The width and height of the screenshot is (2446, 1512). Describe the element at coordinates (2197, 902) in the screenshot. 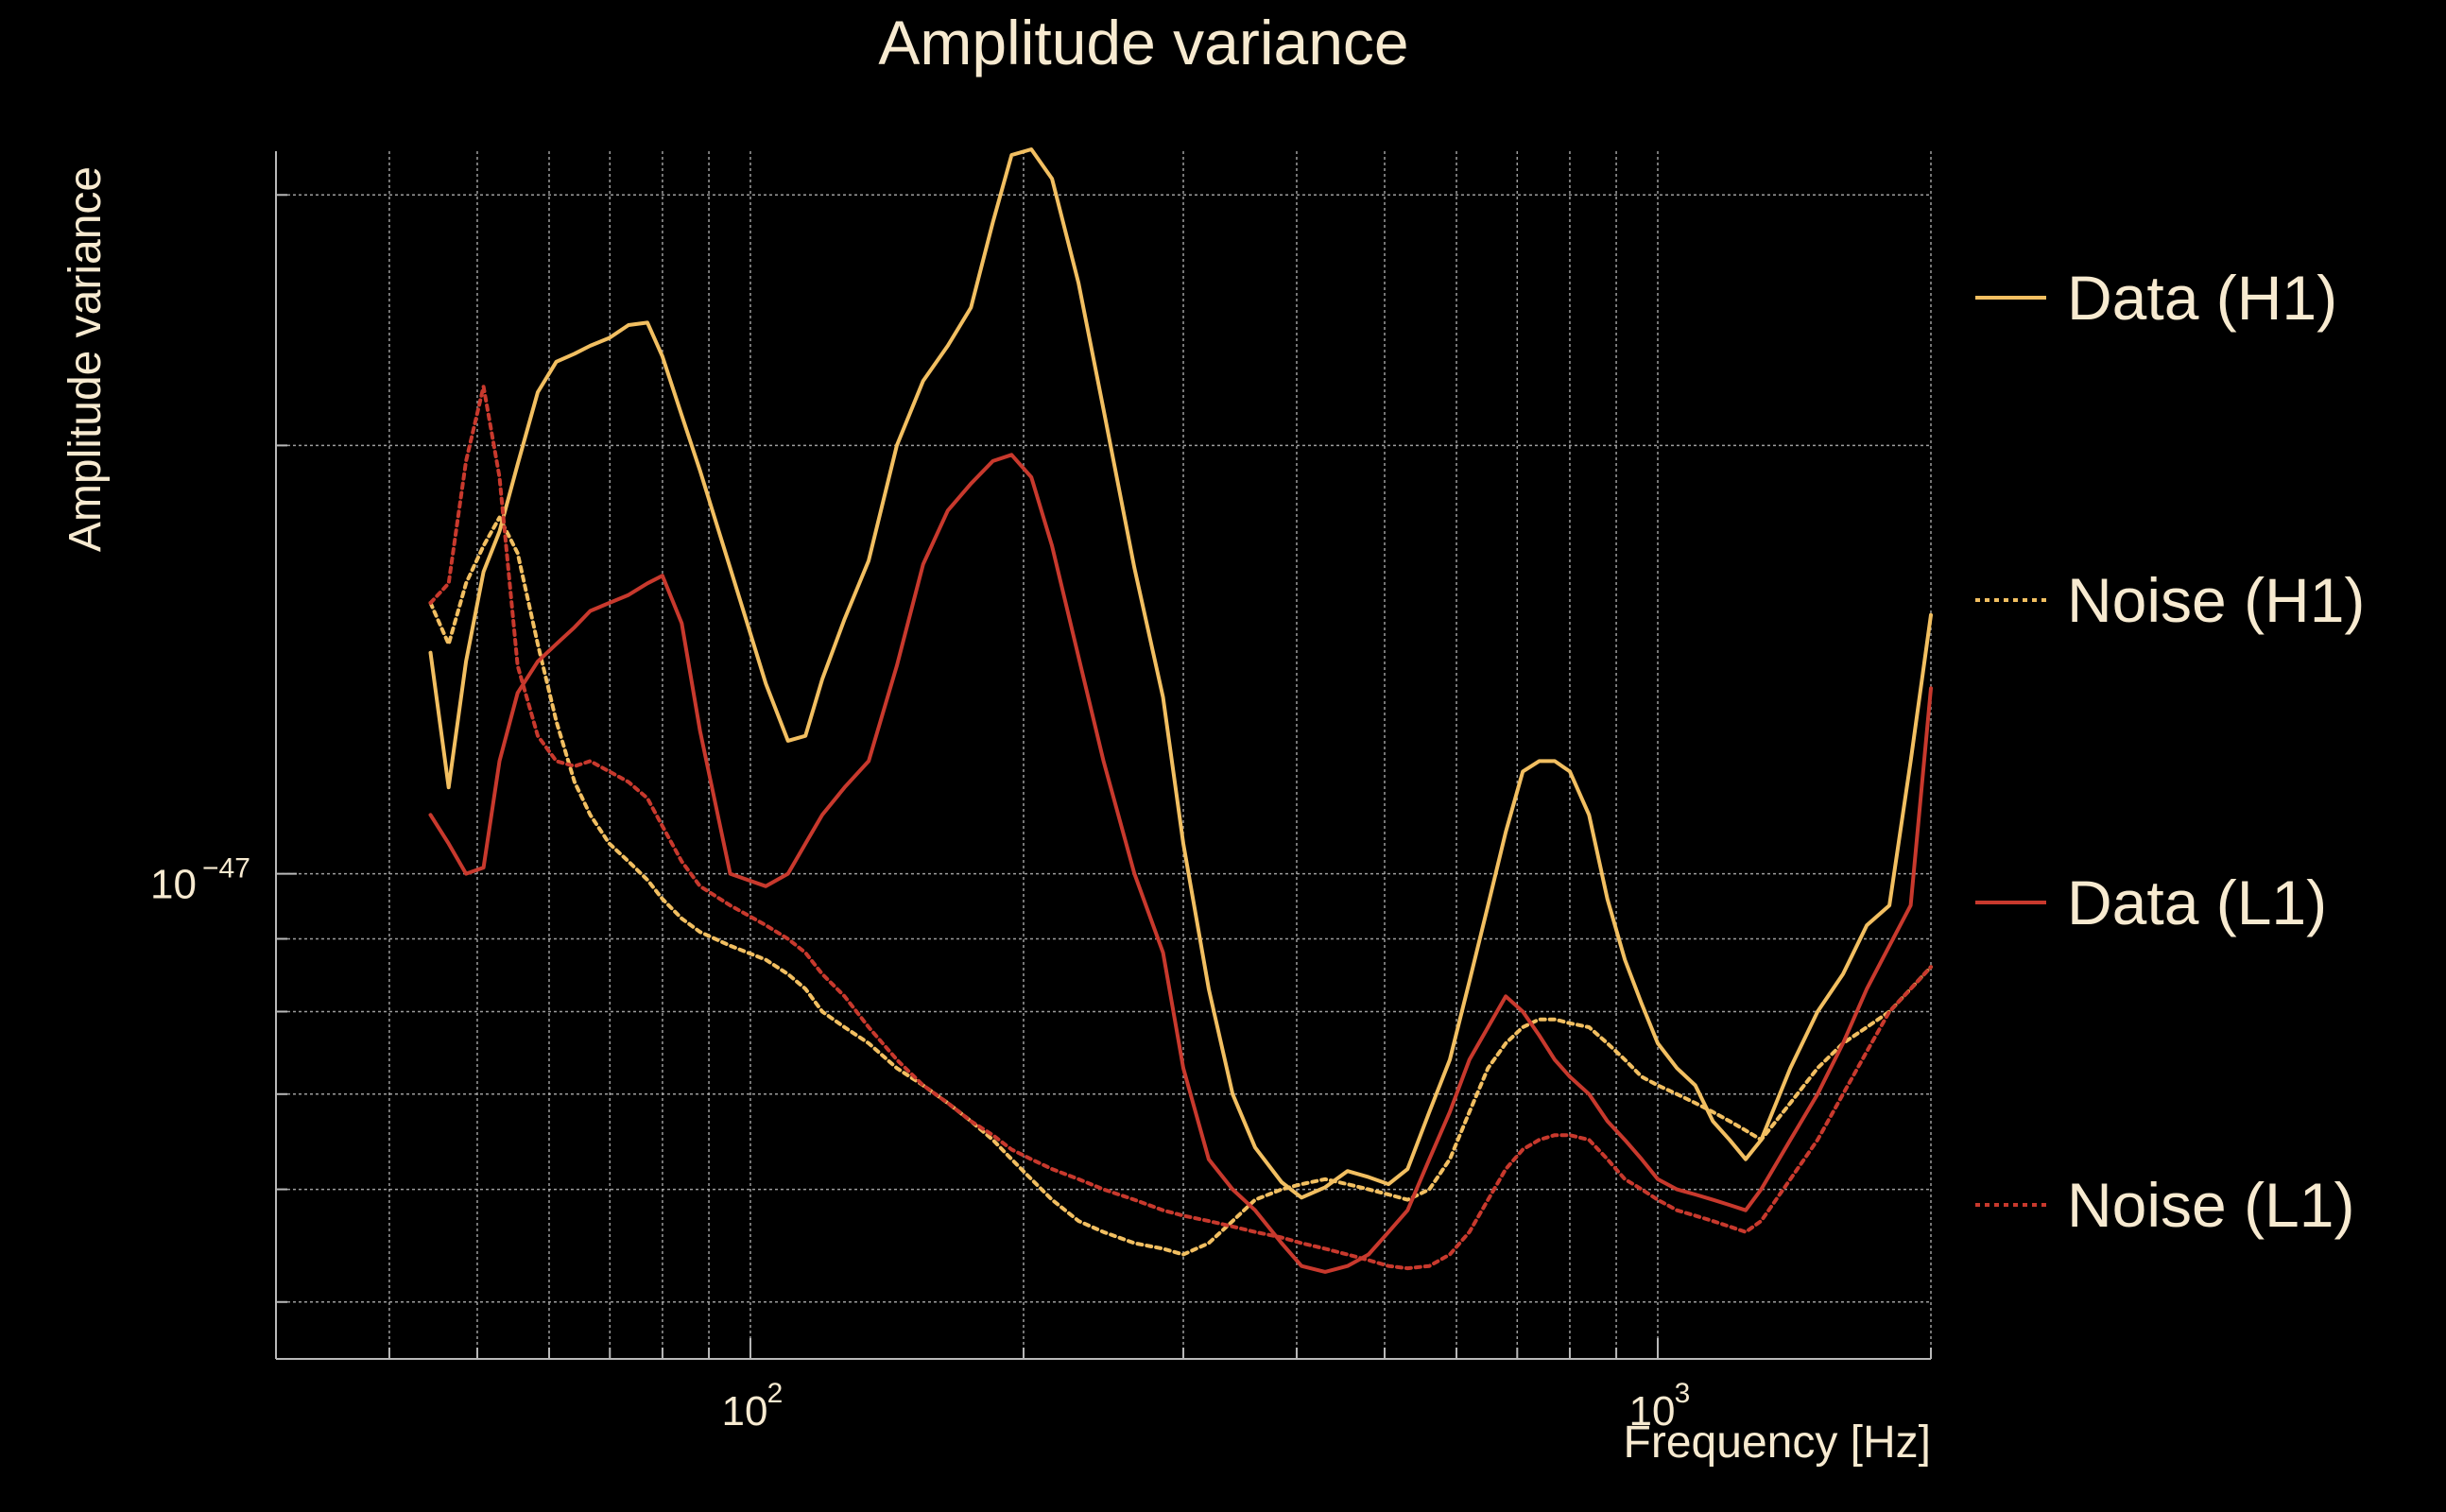

I see `legend-label: Data (L1)` at that location.